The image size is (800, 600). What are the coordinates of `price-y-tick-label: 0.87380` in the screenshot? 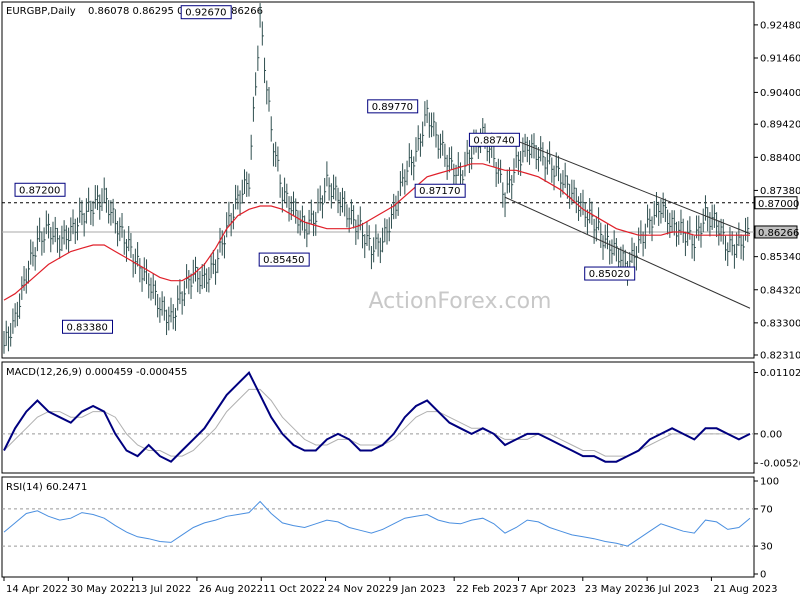 It's located at (780, 191).